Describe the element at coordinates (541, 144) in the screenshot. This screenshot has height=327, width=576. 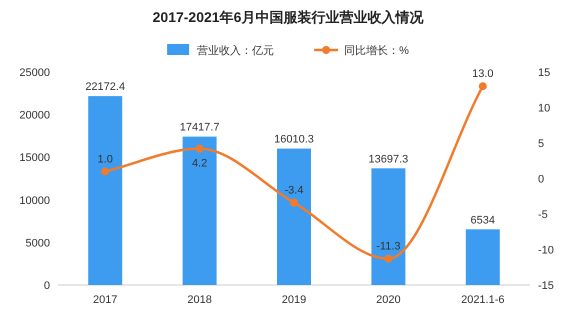
I see `y2-tick-label: 5` at that location.